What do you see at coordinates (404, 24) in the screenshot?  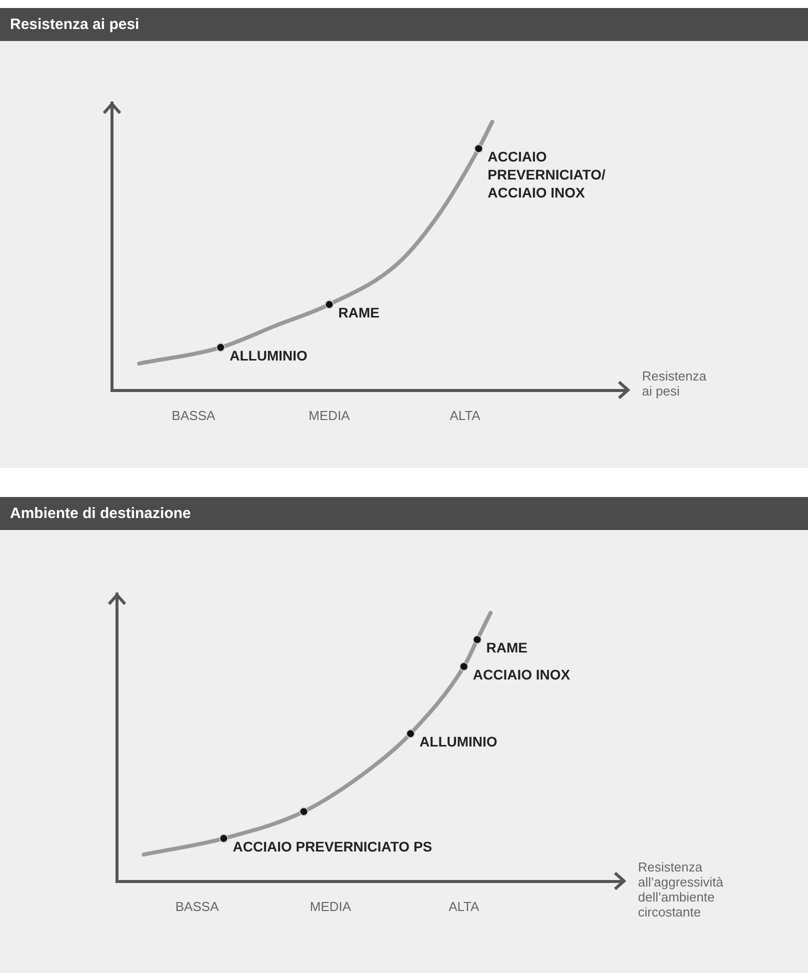 I see `chart-title: Resistenza ai pesi` at bounding box center [404, 24].